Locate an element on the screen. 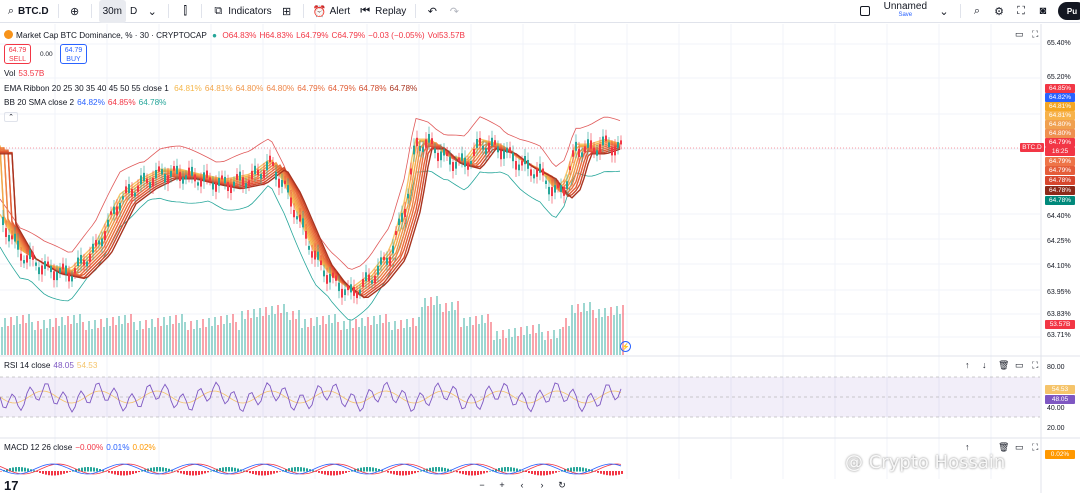 This screenshot has height=493, width=1080. zoom-in-button: + is located at coordinates (502, 485).